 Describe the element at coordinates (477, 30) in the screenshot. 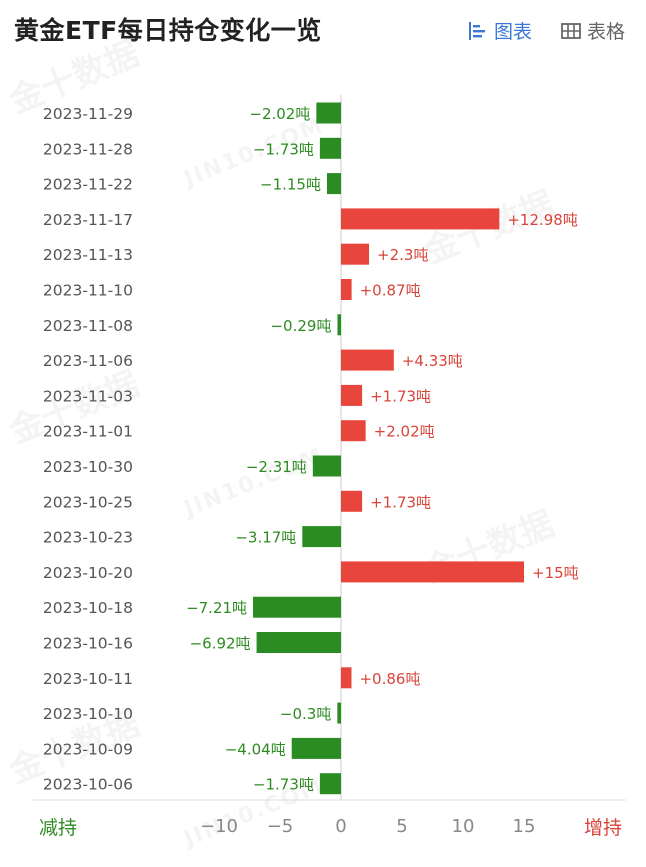

I see `bar-chart-icon` at that location.